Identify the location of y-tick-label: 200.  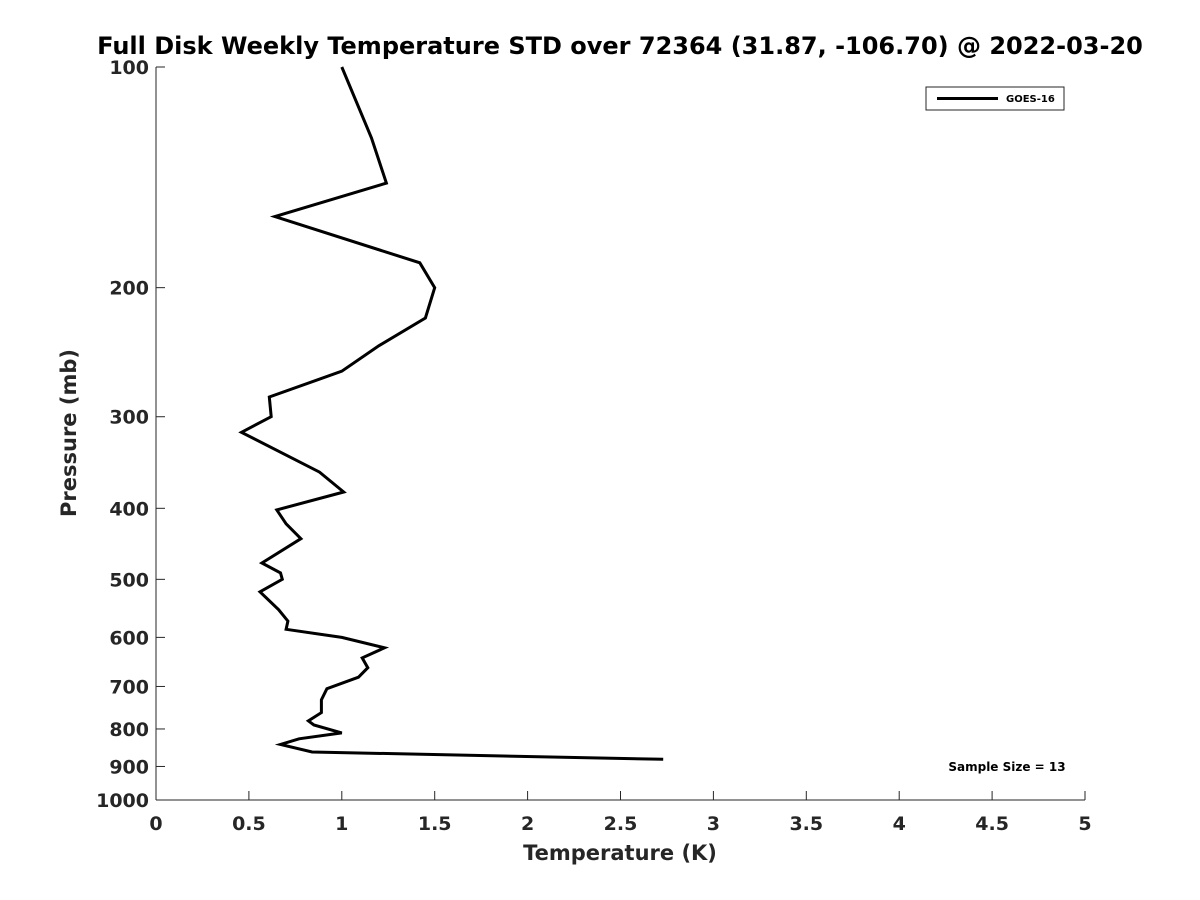
(129, 289).